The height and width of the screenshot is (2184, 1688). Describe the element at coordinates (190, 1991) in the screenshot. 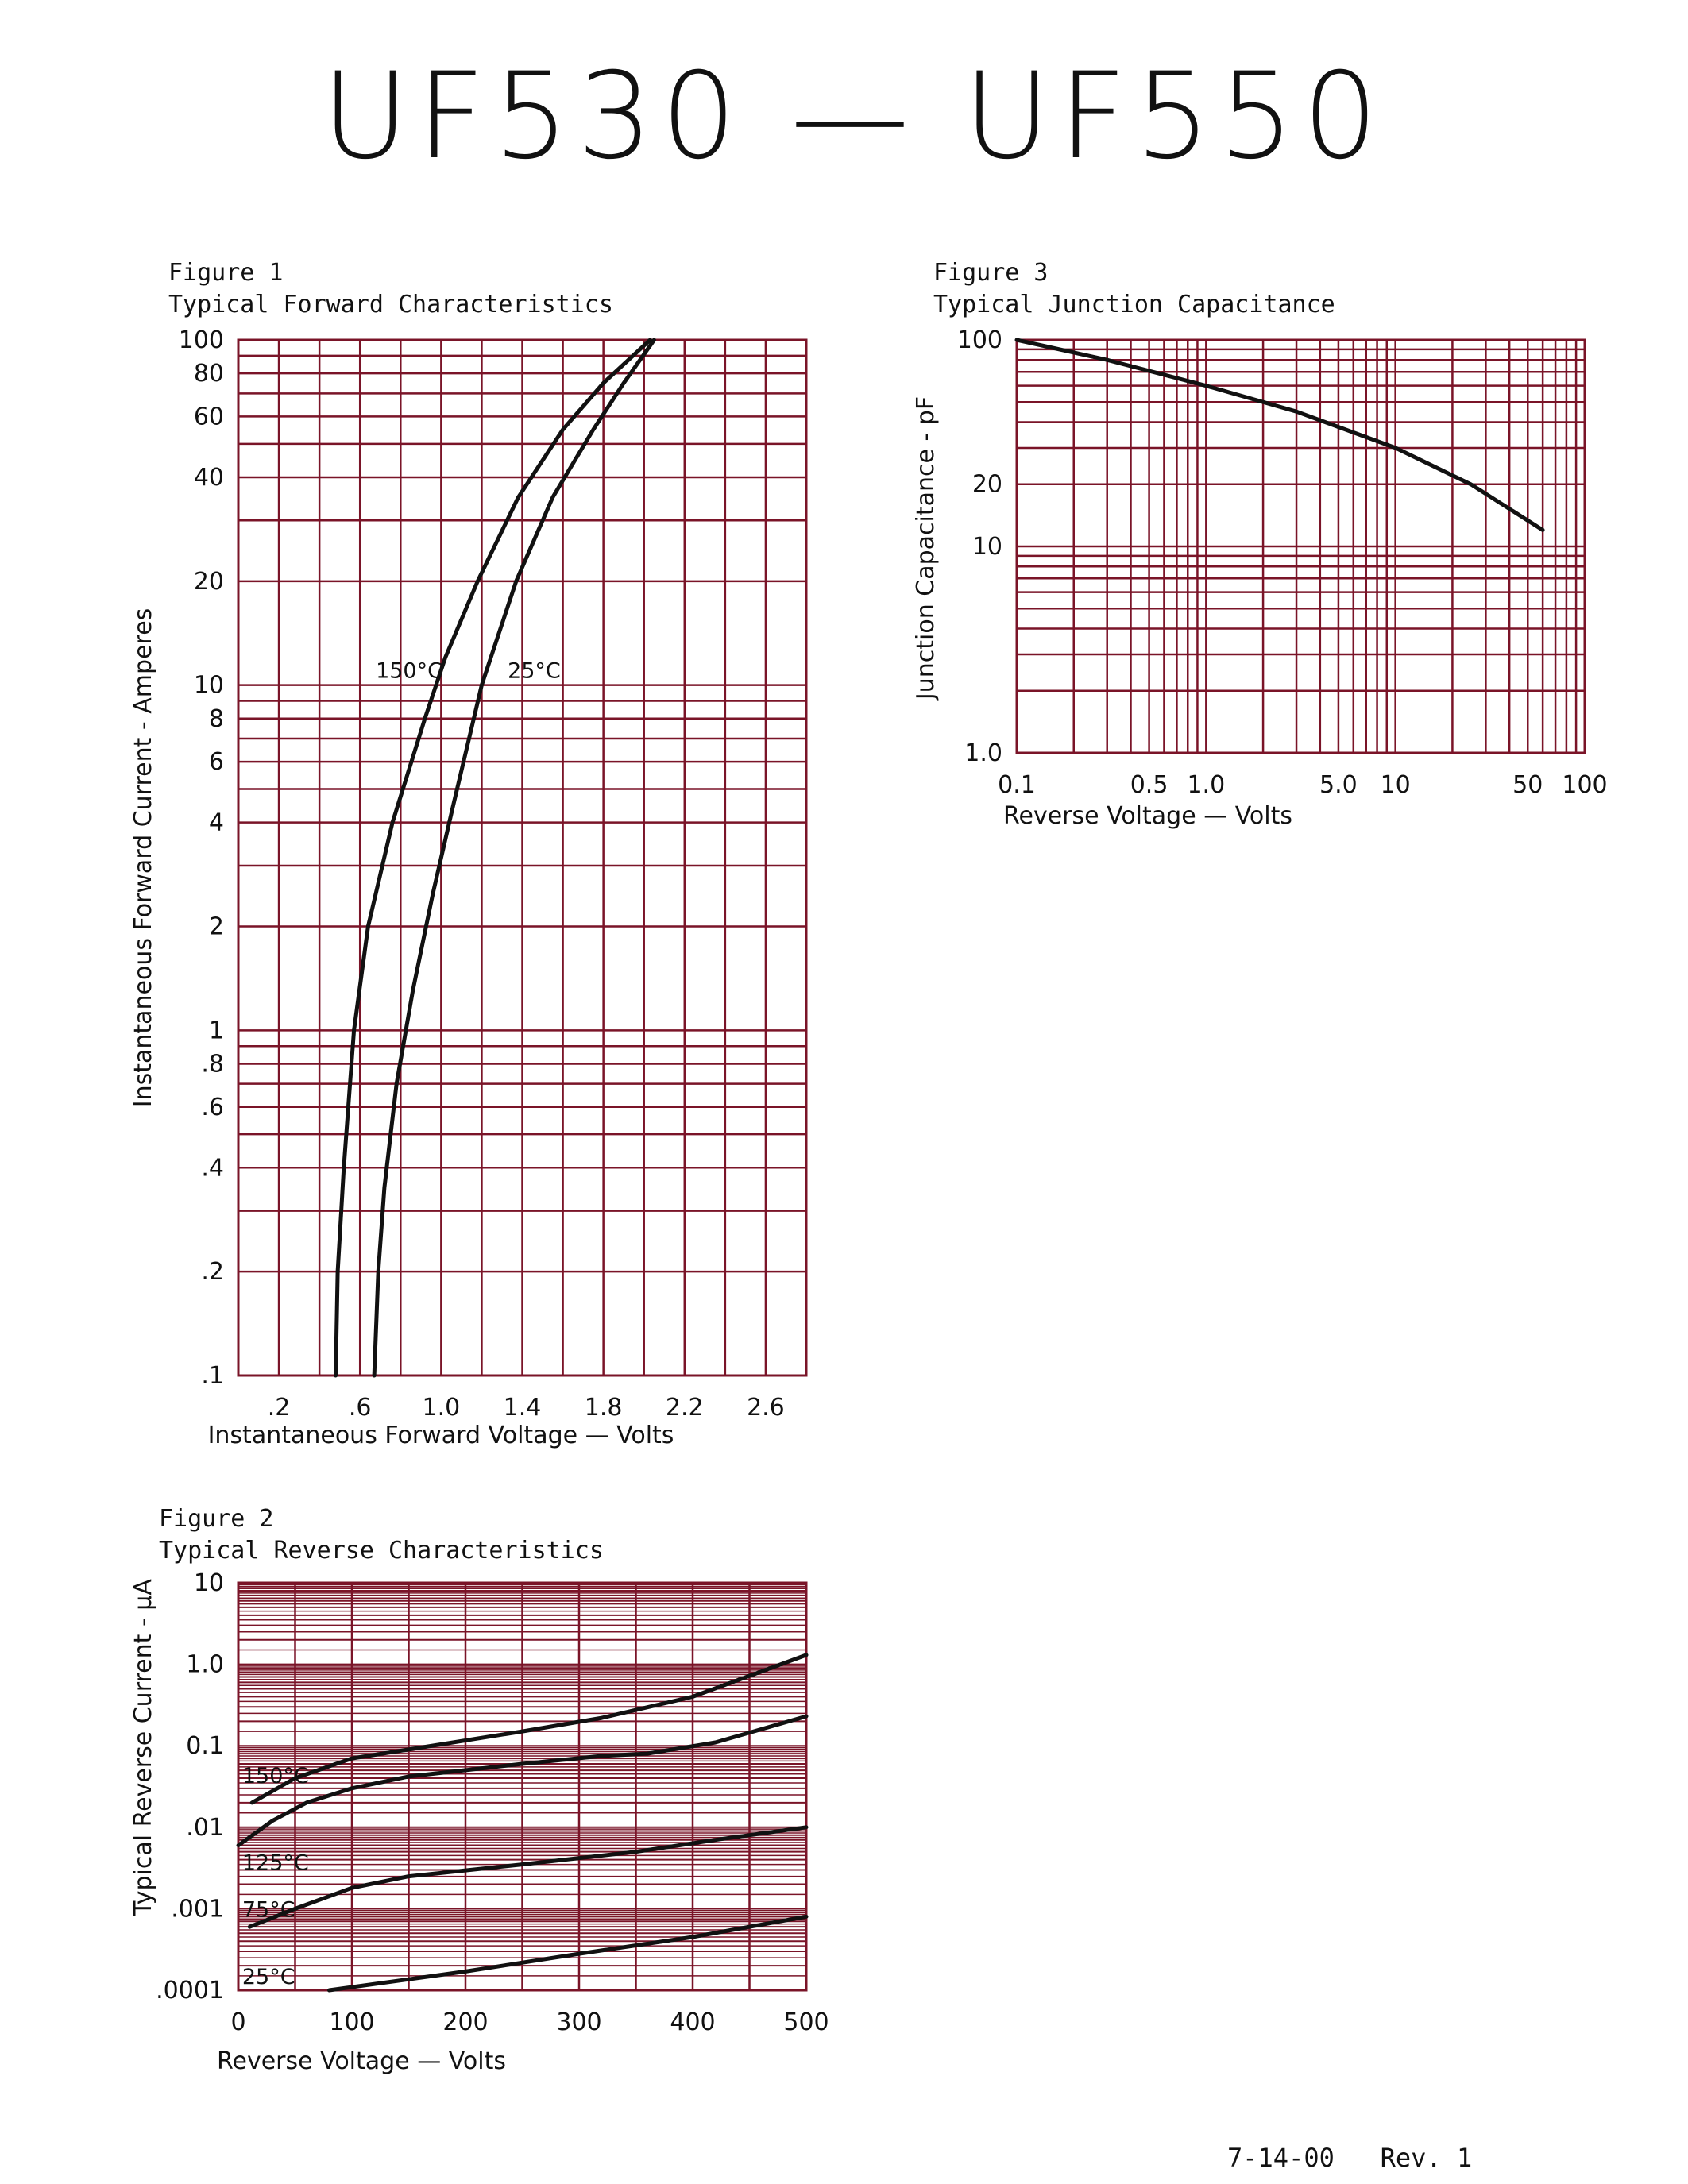

I see `y-tick-label: .0001` at that location.